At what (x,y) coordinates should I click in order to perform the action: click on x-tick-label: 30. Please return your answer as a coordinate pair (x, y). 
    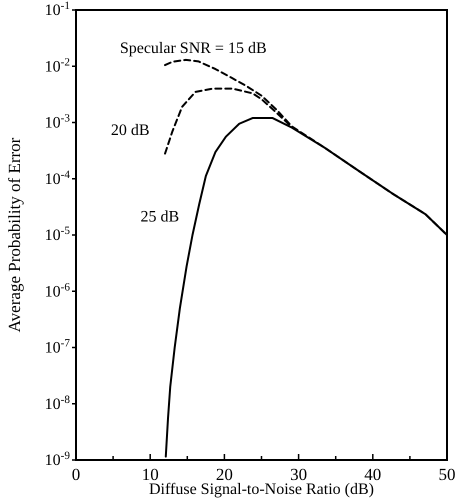
    Looking at the image, I should click on (299, 474).